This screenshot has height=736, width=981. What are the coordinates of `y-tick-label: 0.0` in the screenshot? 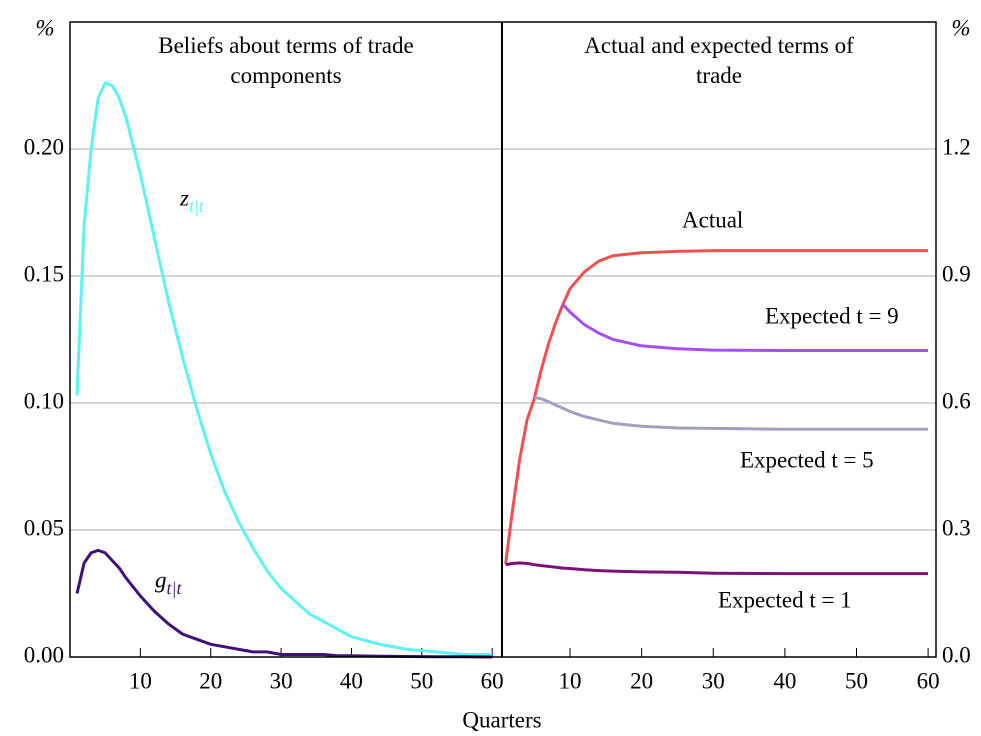 It's located at (956, 654).